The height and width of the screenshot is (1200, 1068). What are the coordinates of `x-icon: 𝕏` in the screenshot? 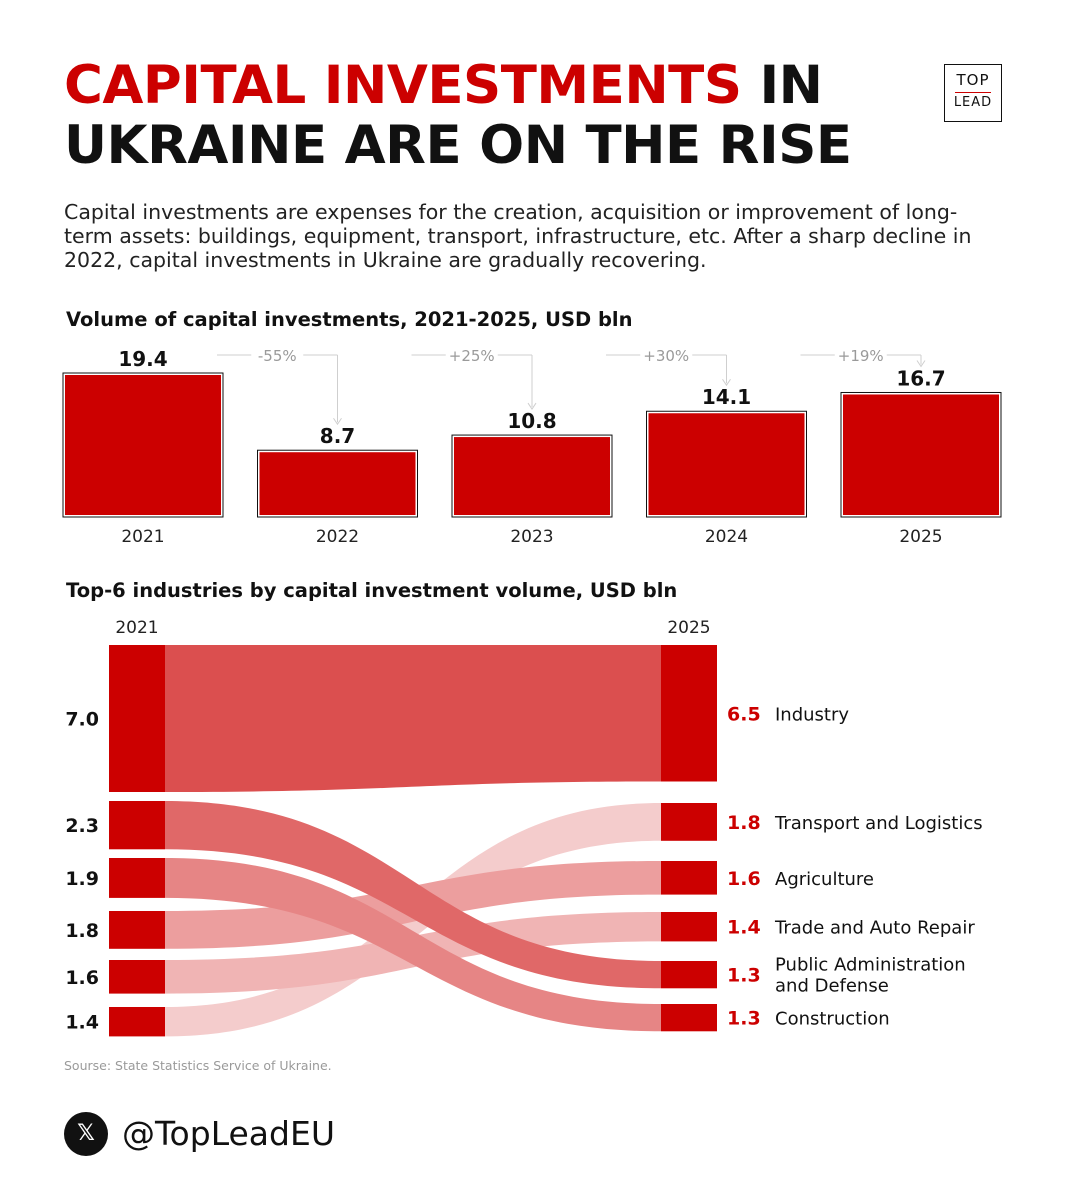 It's located at (86, 1134).